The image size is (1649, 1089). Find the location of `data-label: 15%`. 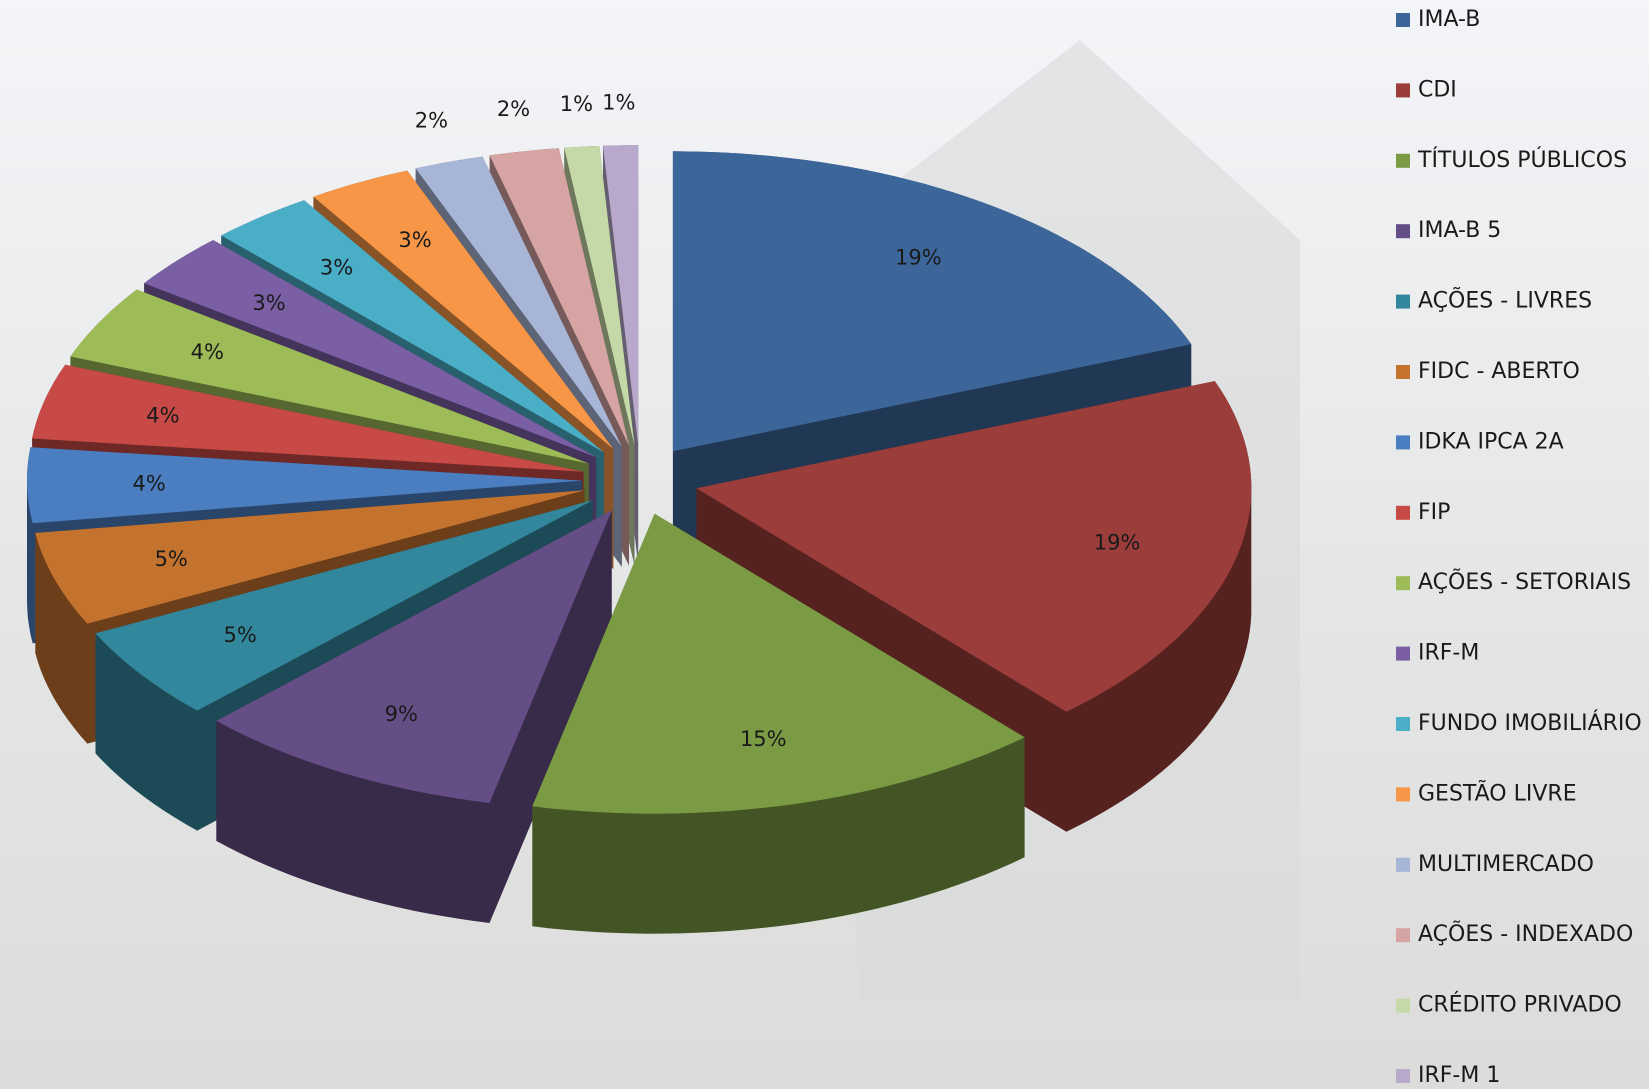

data-label: 15% is located at coordinates (763, 739).